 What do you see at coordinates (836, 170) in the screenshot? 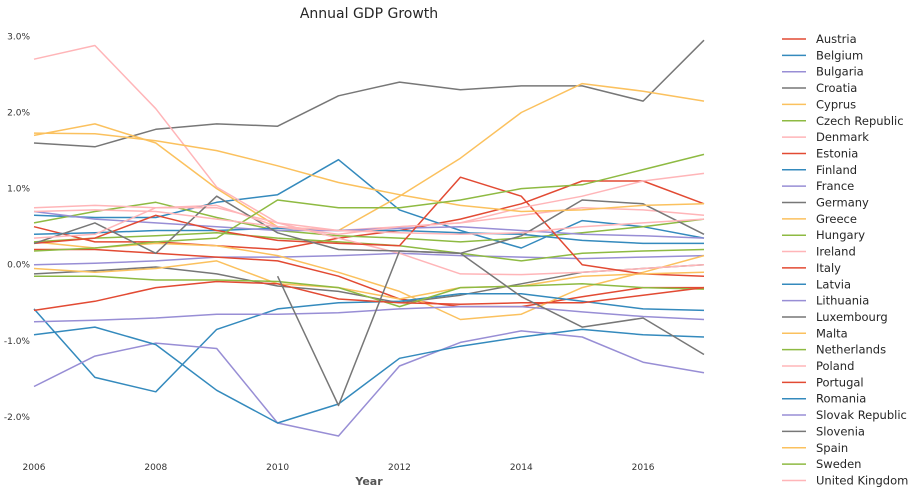
I see `legend-label-finland: Finland` at bounding box center [836, 170].